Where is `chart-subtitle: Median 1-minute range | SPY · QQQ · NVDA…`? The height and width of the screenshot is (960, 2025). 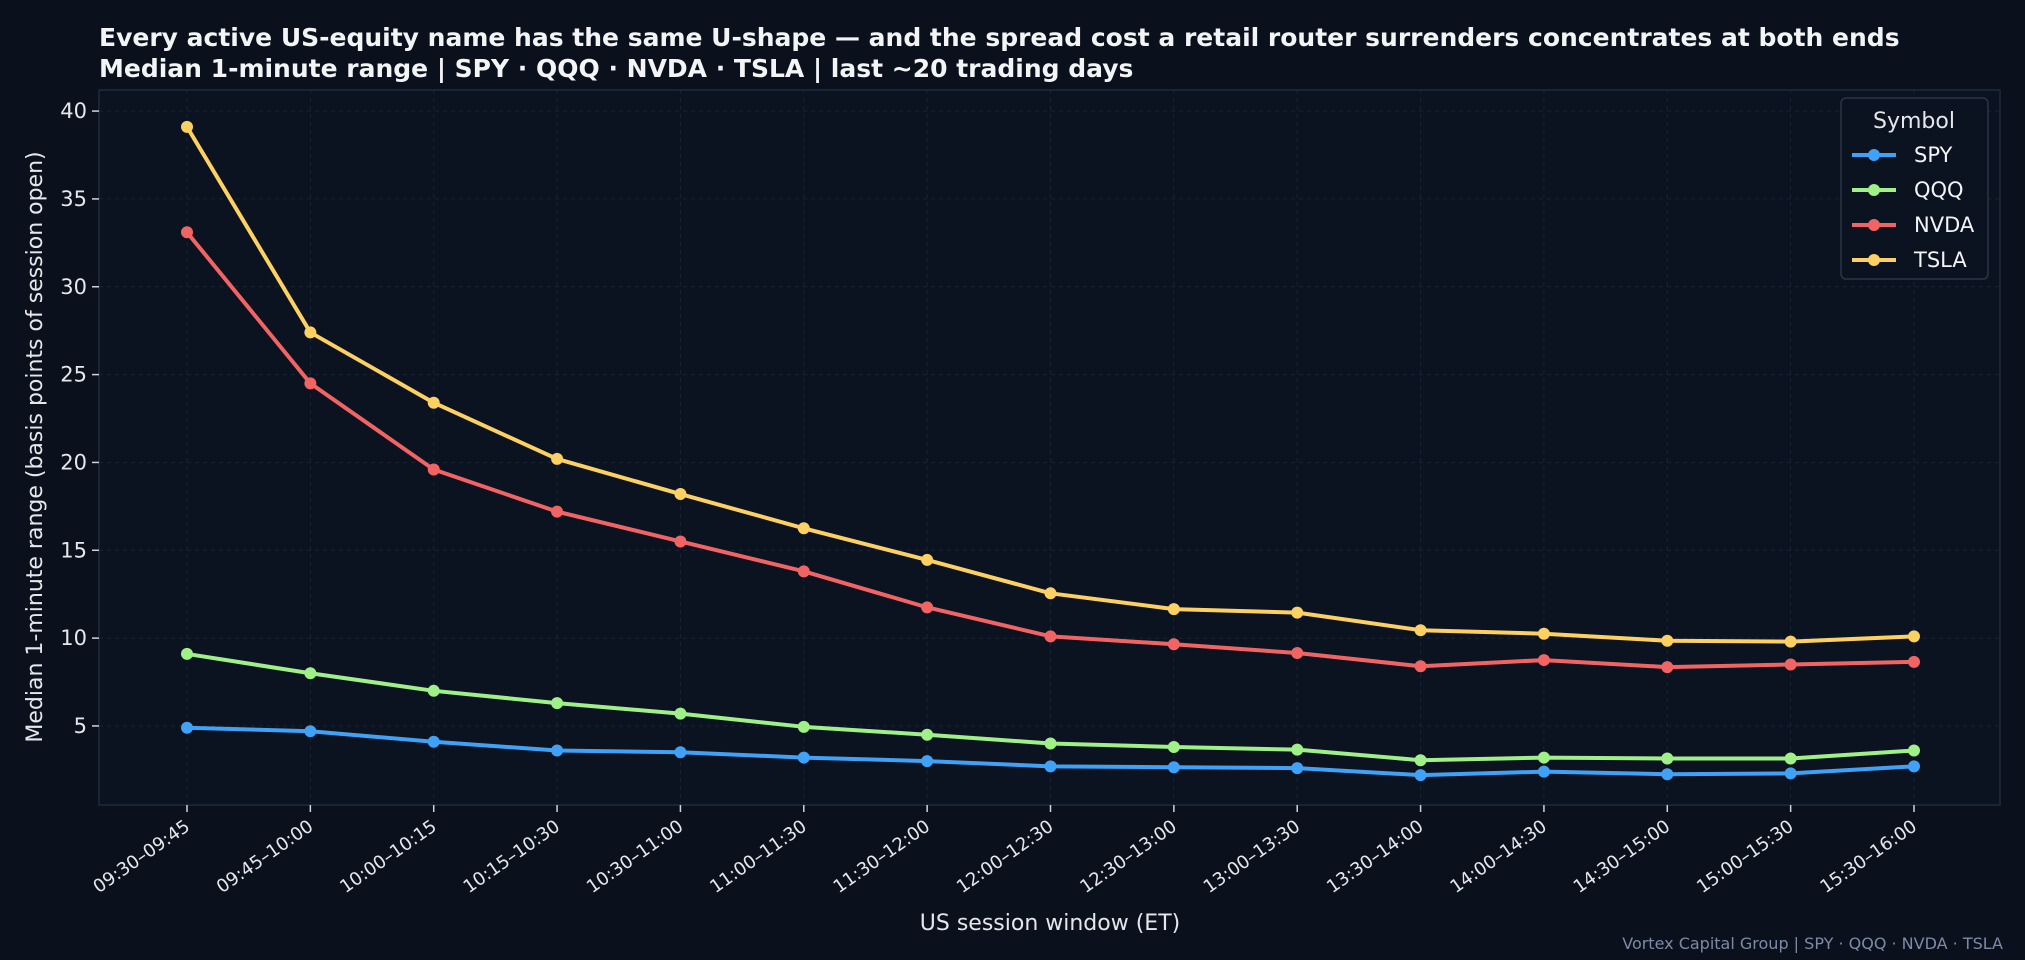 chart-subtitle: Median 1-minute range | SPY · QQQ · NVDA… is located at coordinates (616, 68).